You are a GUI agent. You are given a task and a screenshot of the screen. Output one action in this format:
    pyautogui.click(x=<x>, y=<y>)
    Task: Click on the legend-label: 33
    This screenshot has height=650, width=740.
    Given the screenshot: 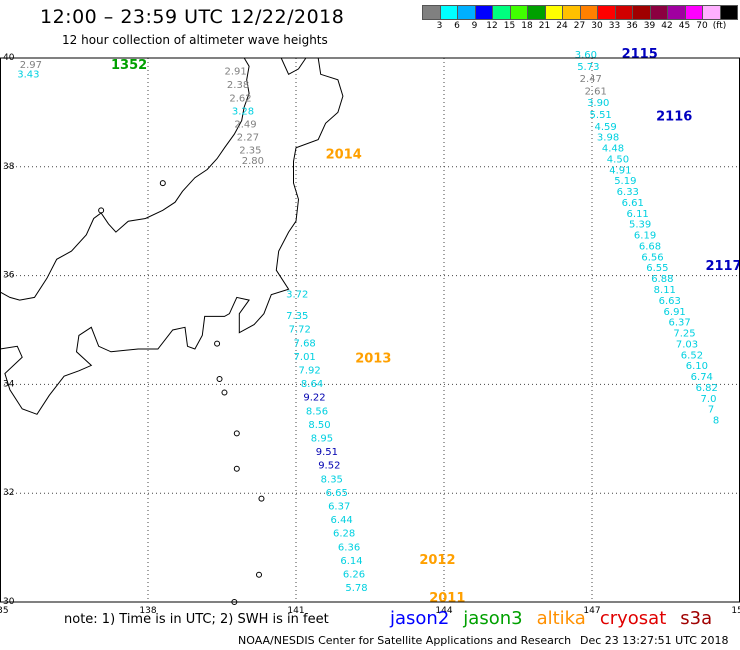 What is the action you would take?
    pyautogui.click(x=614, y=26)
    